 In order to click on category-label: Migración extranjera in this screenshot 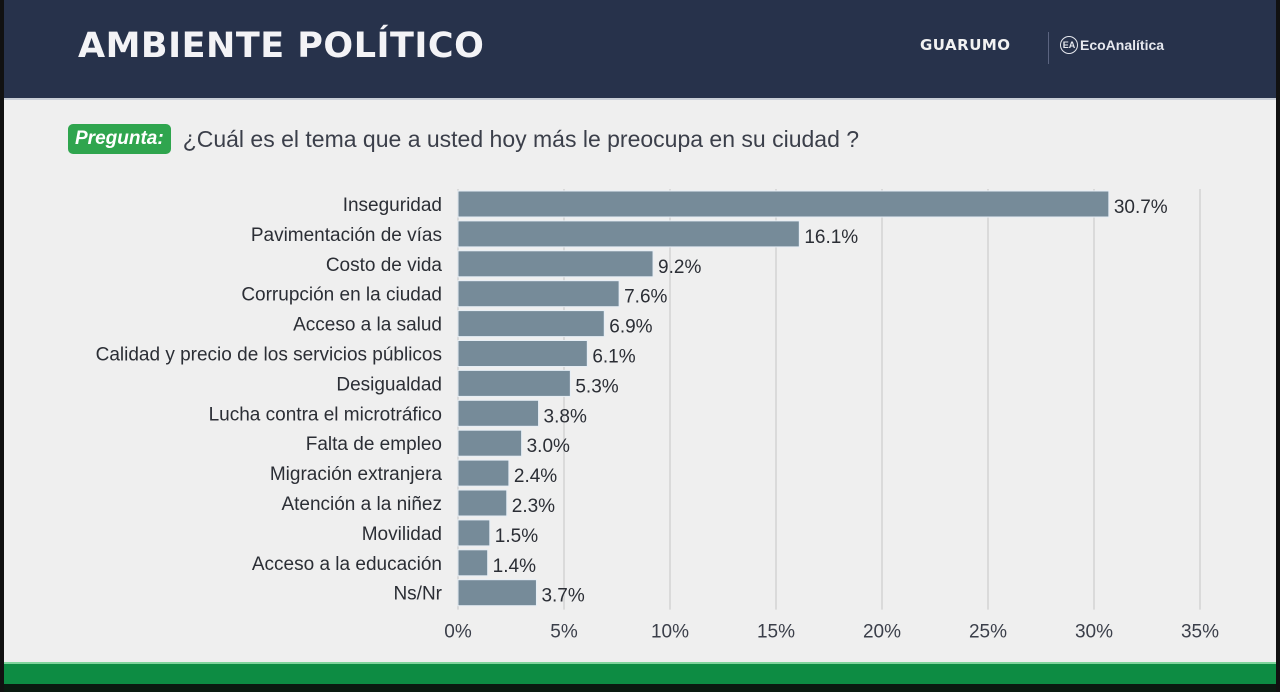, I will do `click(356, 474)`.